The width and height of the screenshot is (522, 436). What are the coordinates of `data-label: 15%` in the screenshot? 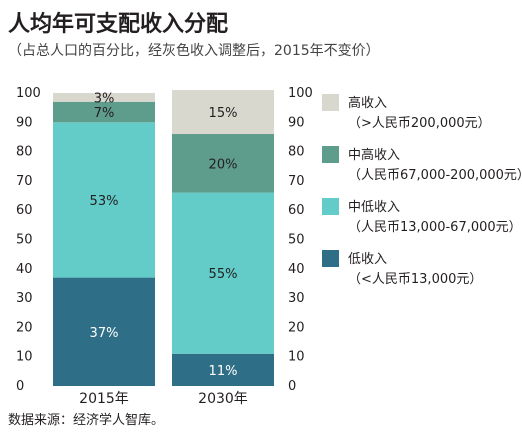 It's located at (223, 113).